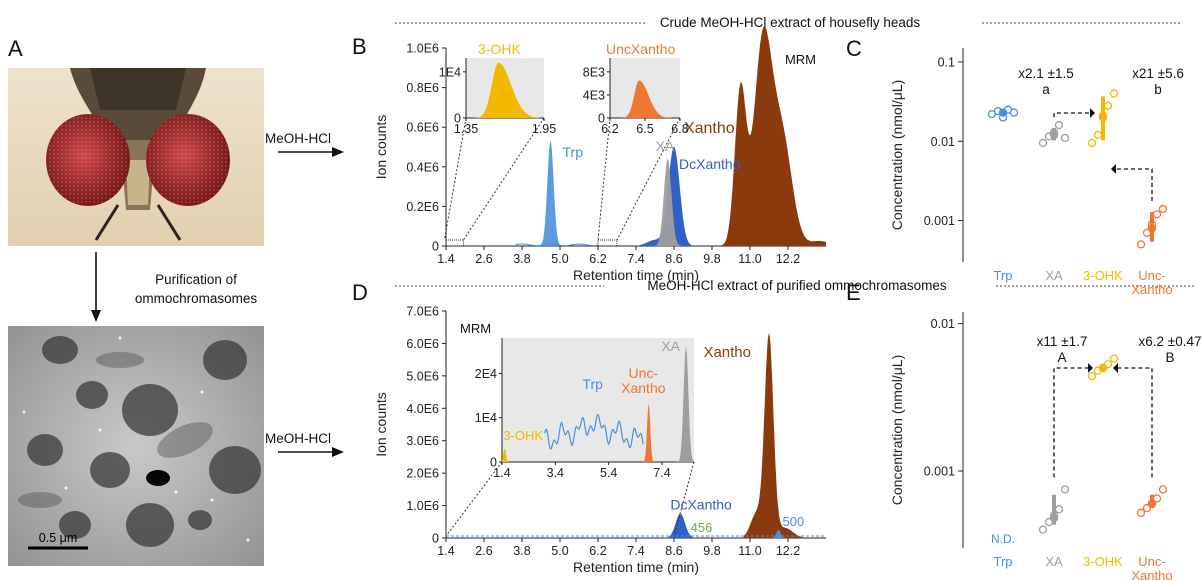 The image size is (1202, 580). I want to click on e-category-label: Unc-, so click(1151, 561).